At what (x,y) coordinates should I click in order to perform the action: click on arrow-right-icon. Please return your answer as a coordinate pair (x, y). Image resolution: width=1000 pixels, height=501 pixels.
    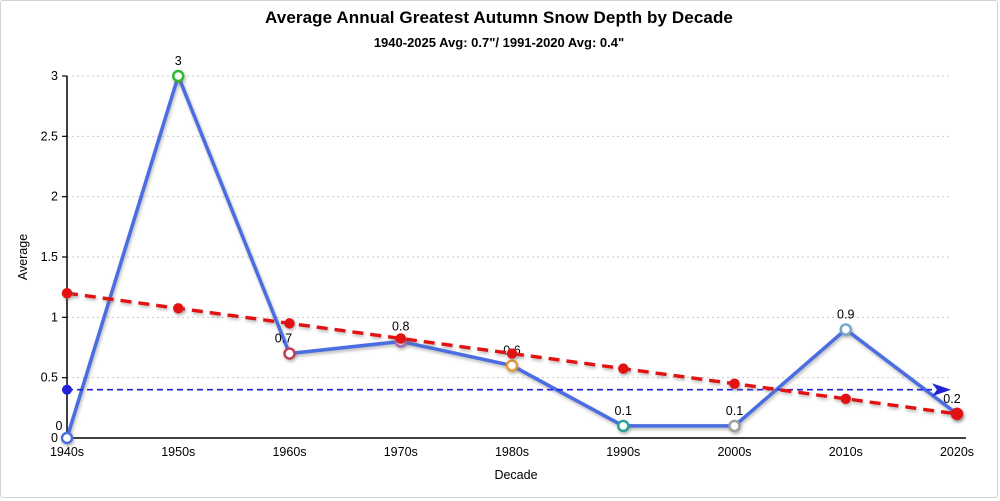
    Looking at the image, I should click on (941, 390).